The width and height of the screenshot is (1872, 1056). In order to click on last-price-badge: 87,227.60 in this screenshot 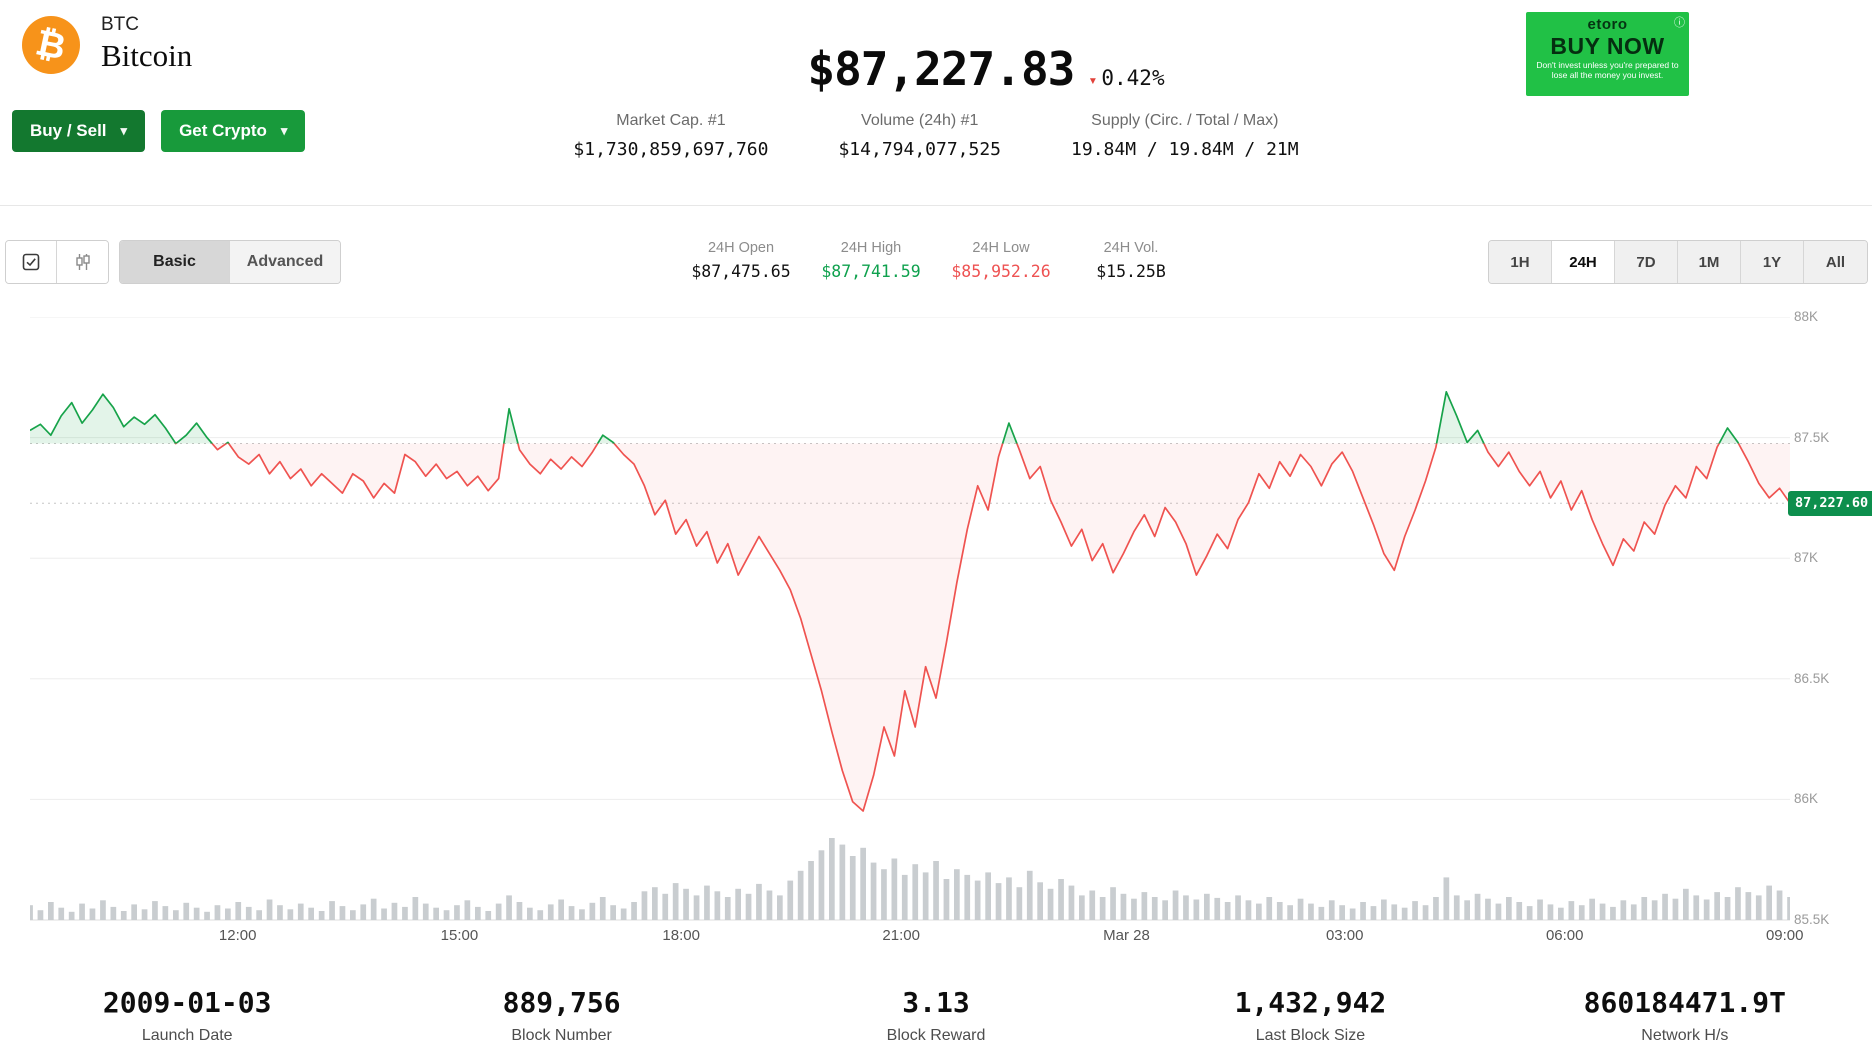, I will do `click(1830, 503)`.